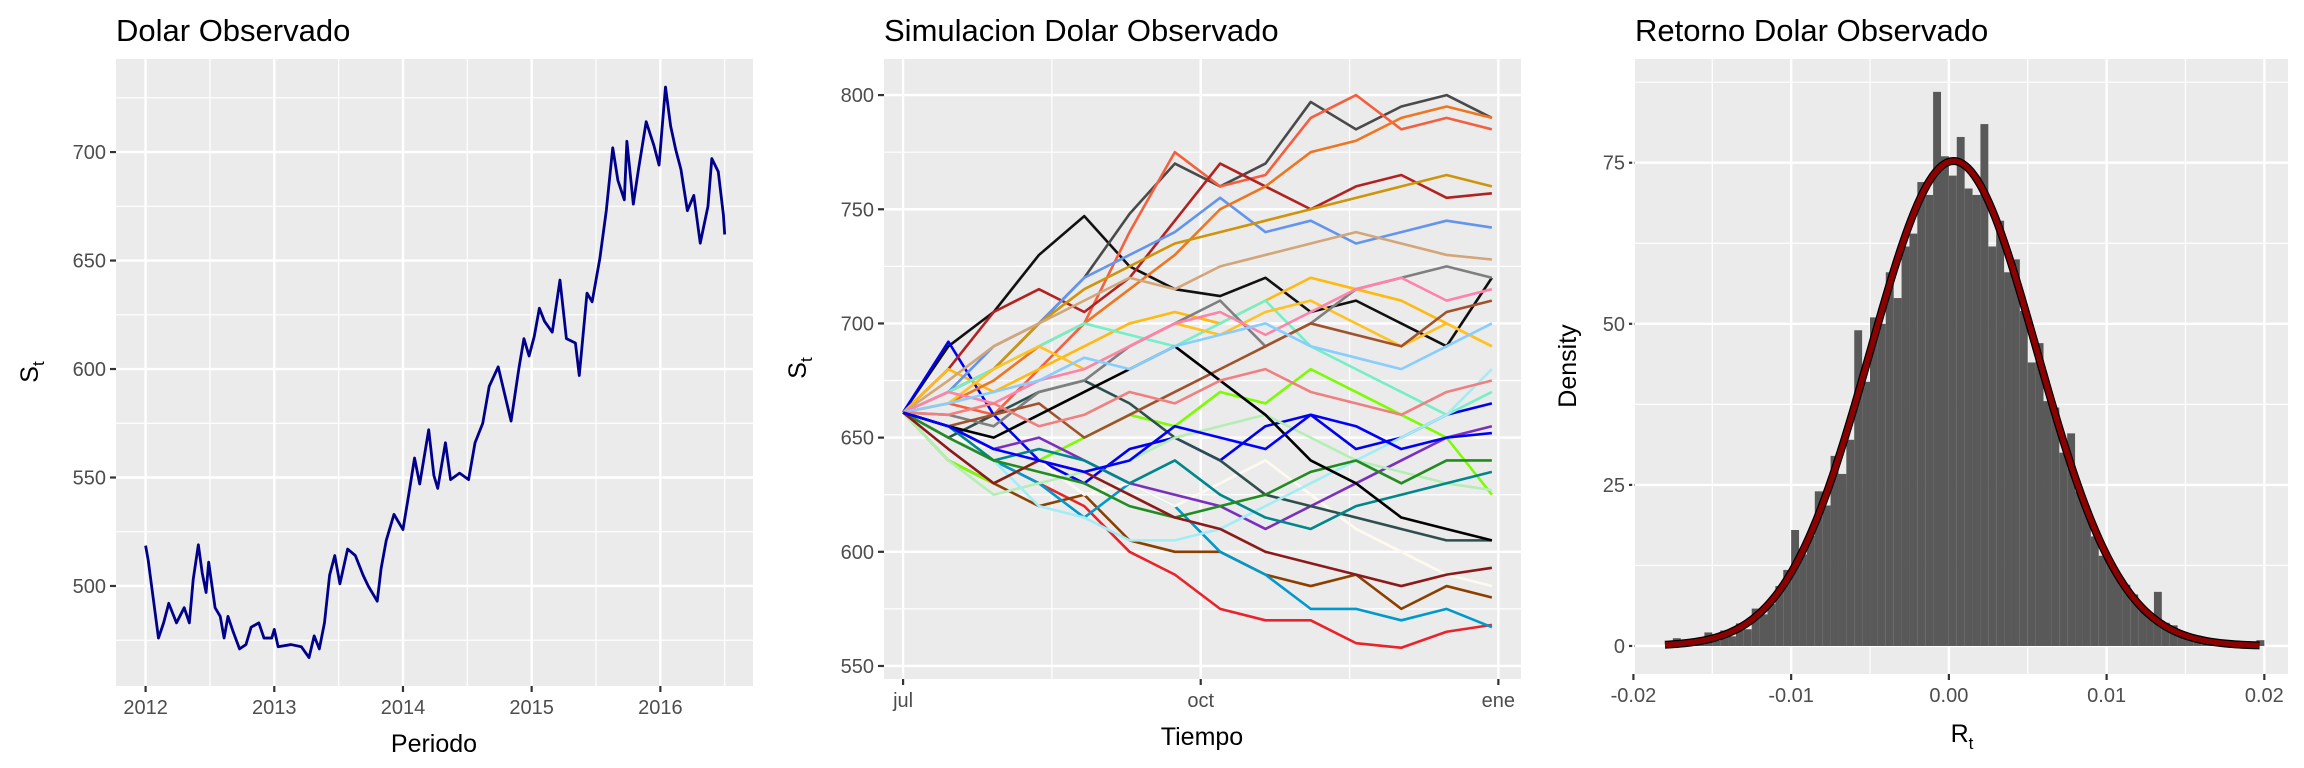  I want to click on x-tick-label: 2013, so click(274, 708).